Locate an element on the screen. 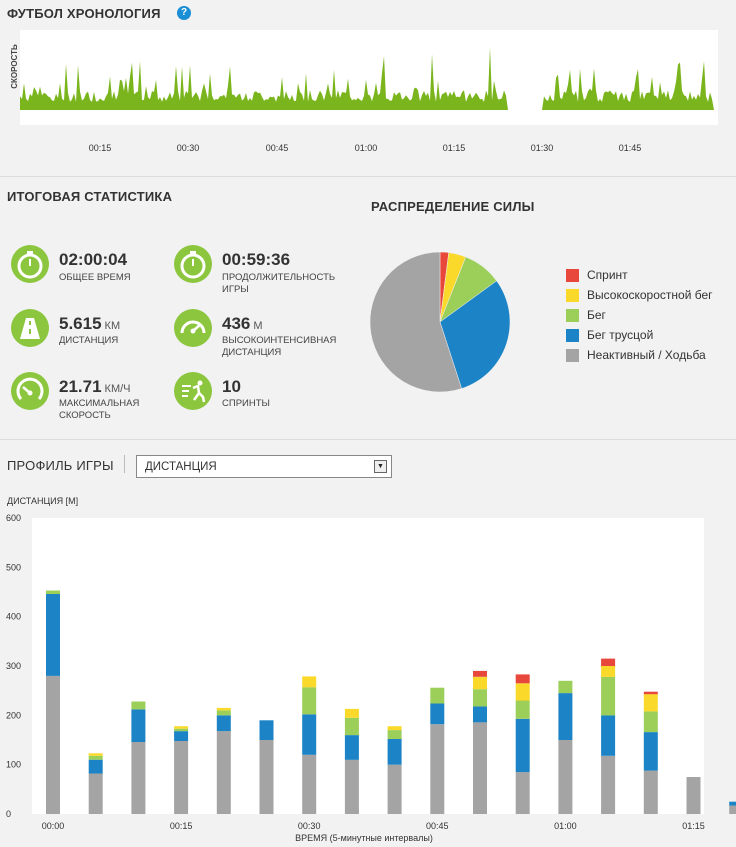 Image resolution: width=736 pixels, height=847 pixels. stat-total-time: 02:00:04 is located at coordinates (93, 259).